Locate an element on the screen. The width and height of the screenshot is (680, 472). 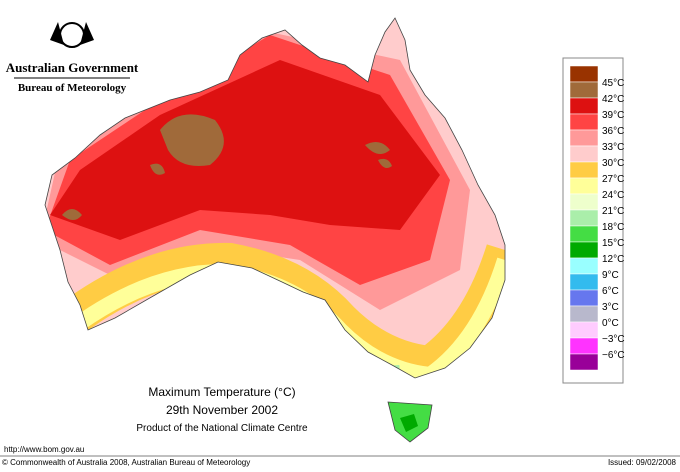
legend-label: 6°C is located at coordinates (610, 291).